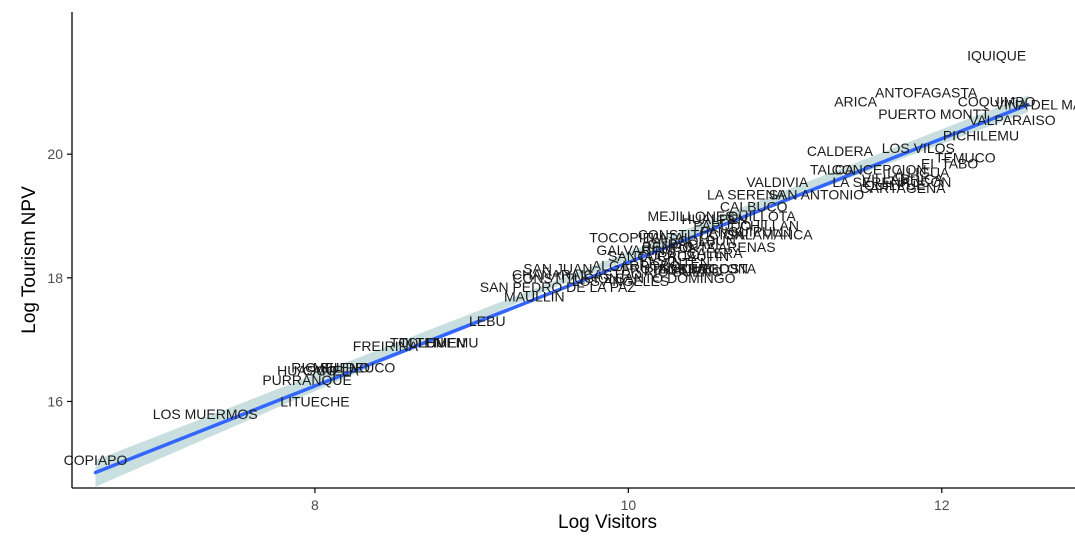 Image resolution: width=1075 pixels, height=540 pixels. Describe the element at coordinates (534, 296) in the screenshot. I see `point-label: MAULLIN` at that location.